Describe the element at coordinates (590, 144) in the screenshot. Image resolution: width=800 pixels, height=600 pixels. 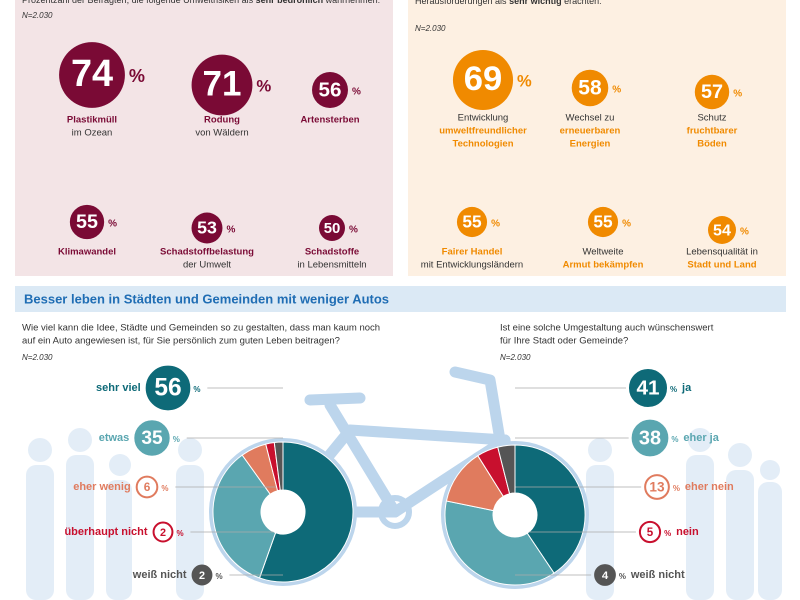
I see `item-label: Energien` at that location.